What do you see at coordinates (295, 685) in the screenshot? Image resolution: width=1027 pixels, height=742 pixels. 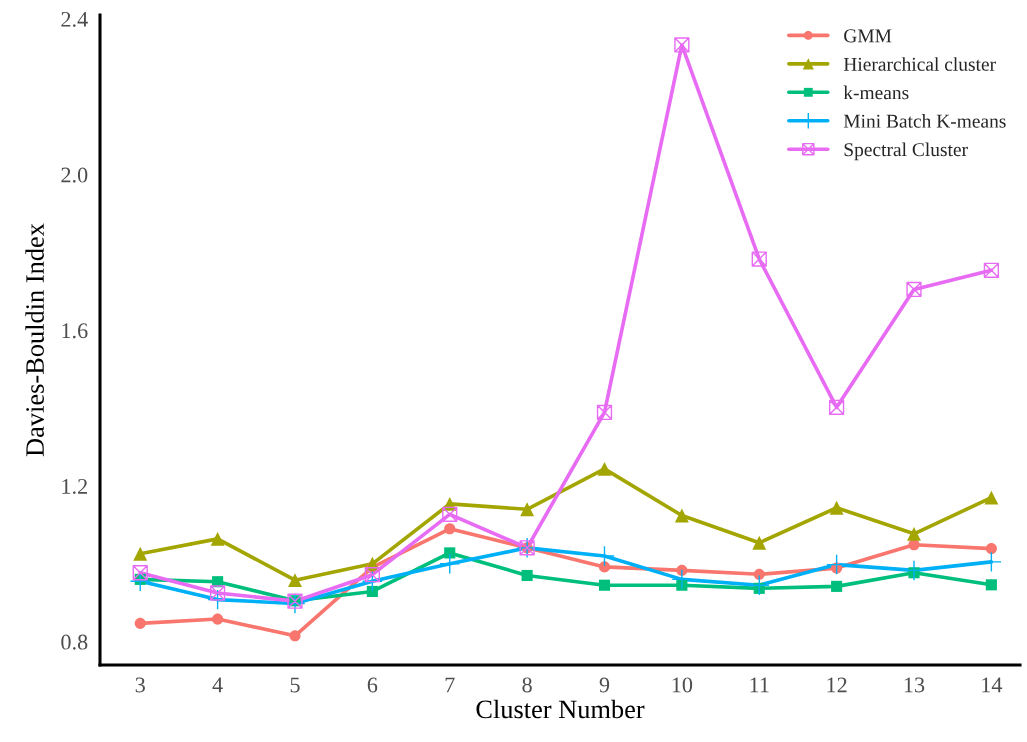 I see `x-tick-label: 5` at bounding box center [295, 685].